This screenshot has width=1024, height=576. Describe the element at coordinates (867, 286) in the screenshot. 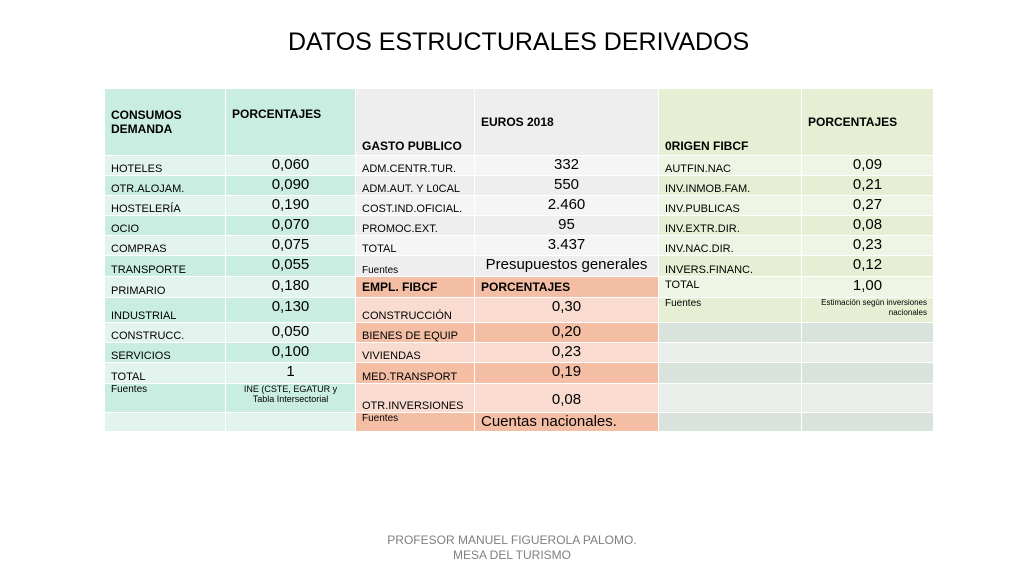

I see `origen-value: 1,00` at that location.